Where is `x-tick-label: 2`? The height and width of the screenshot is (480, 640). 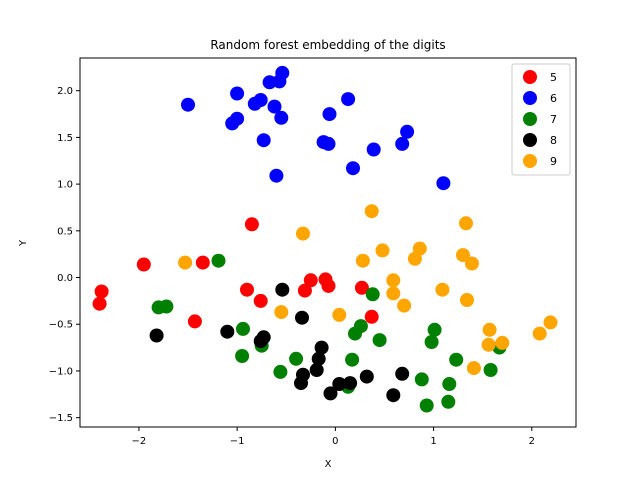 x-tick-label: 2 is located at coordinates (532, 441).